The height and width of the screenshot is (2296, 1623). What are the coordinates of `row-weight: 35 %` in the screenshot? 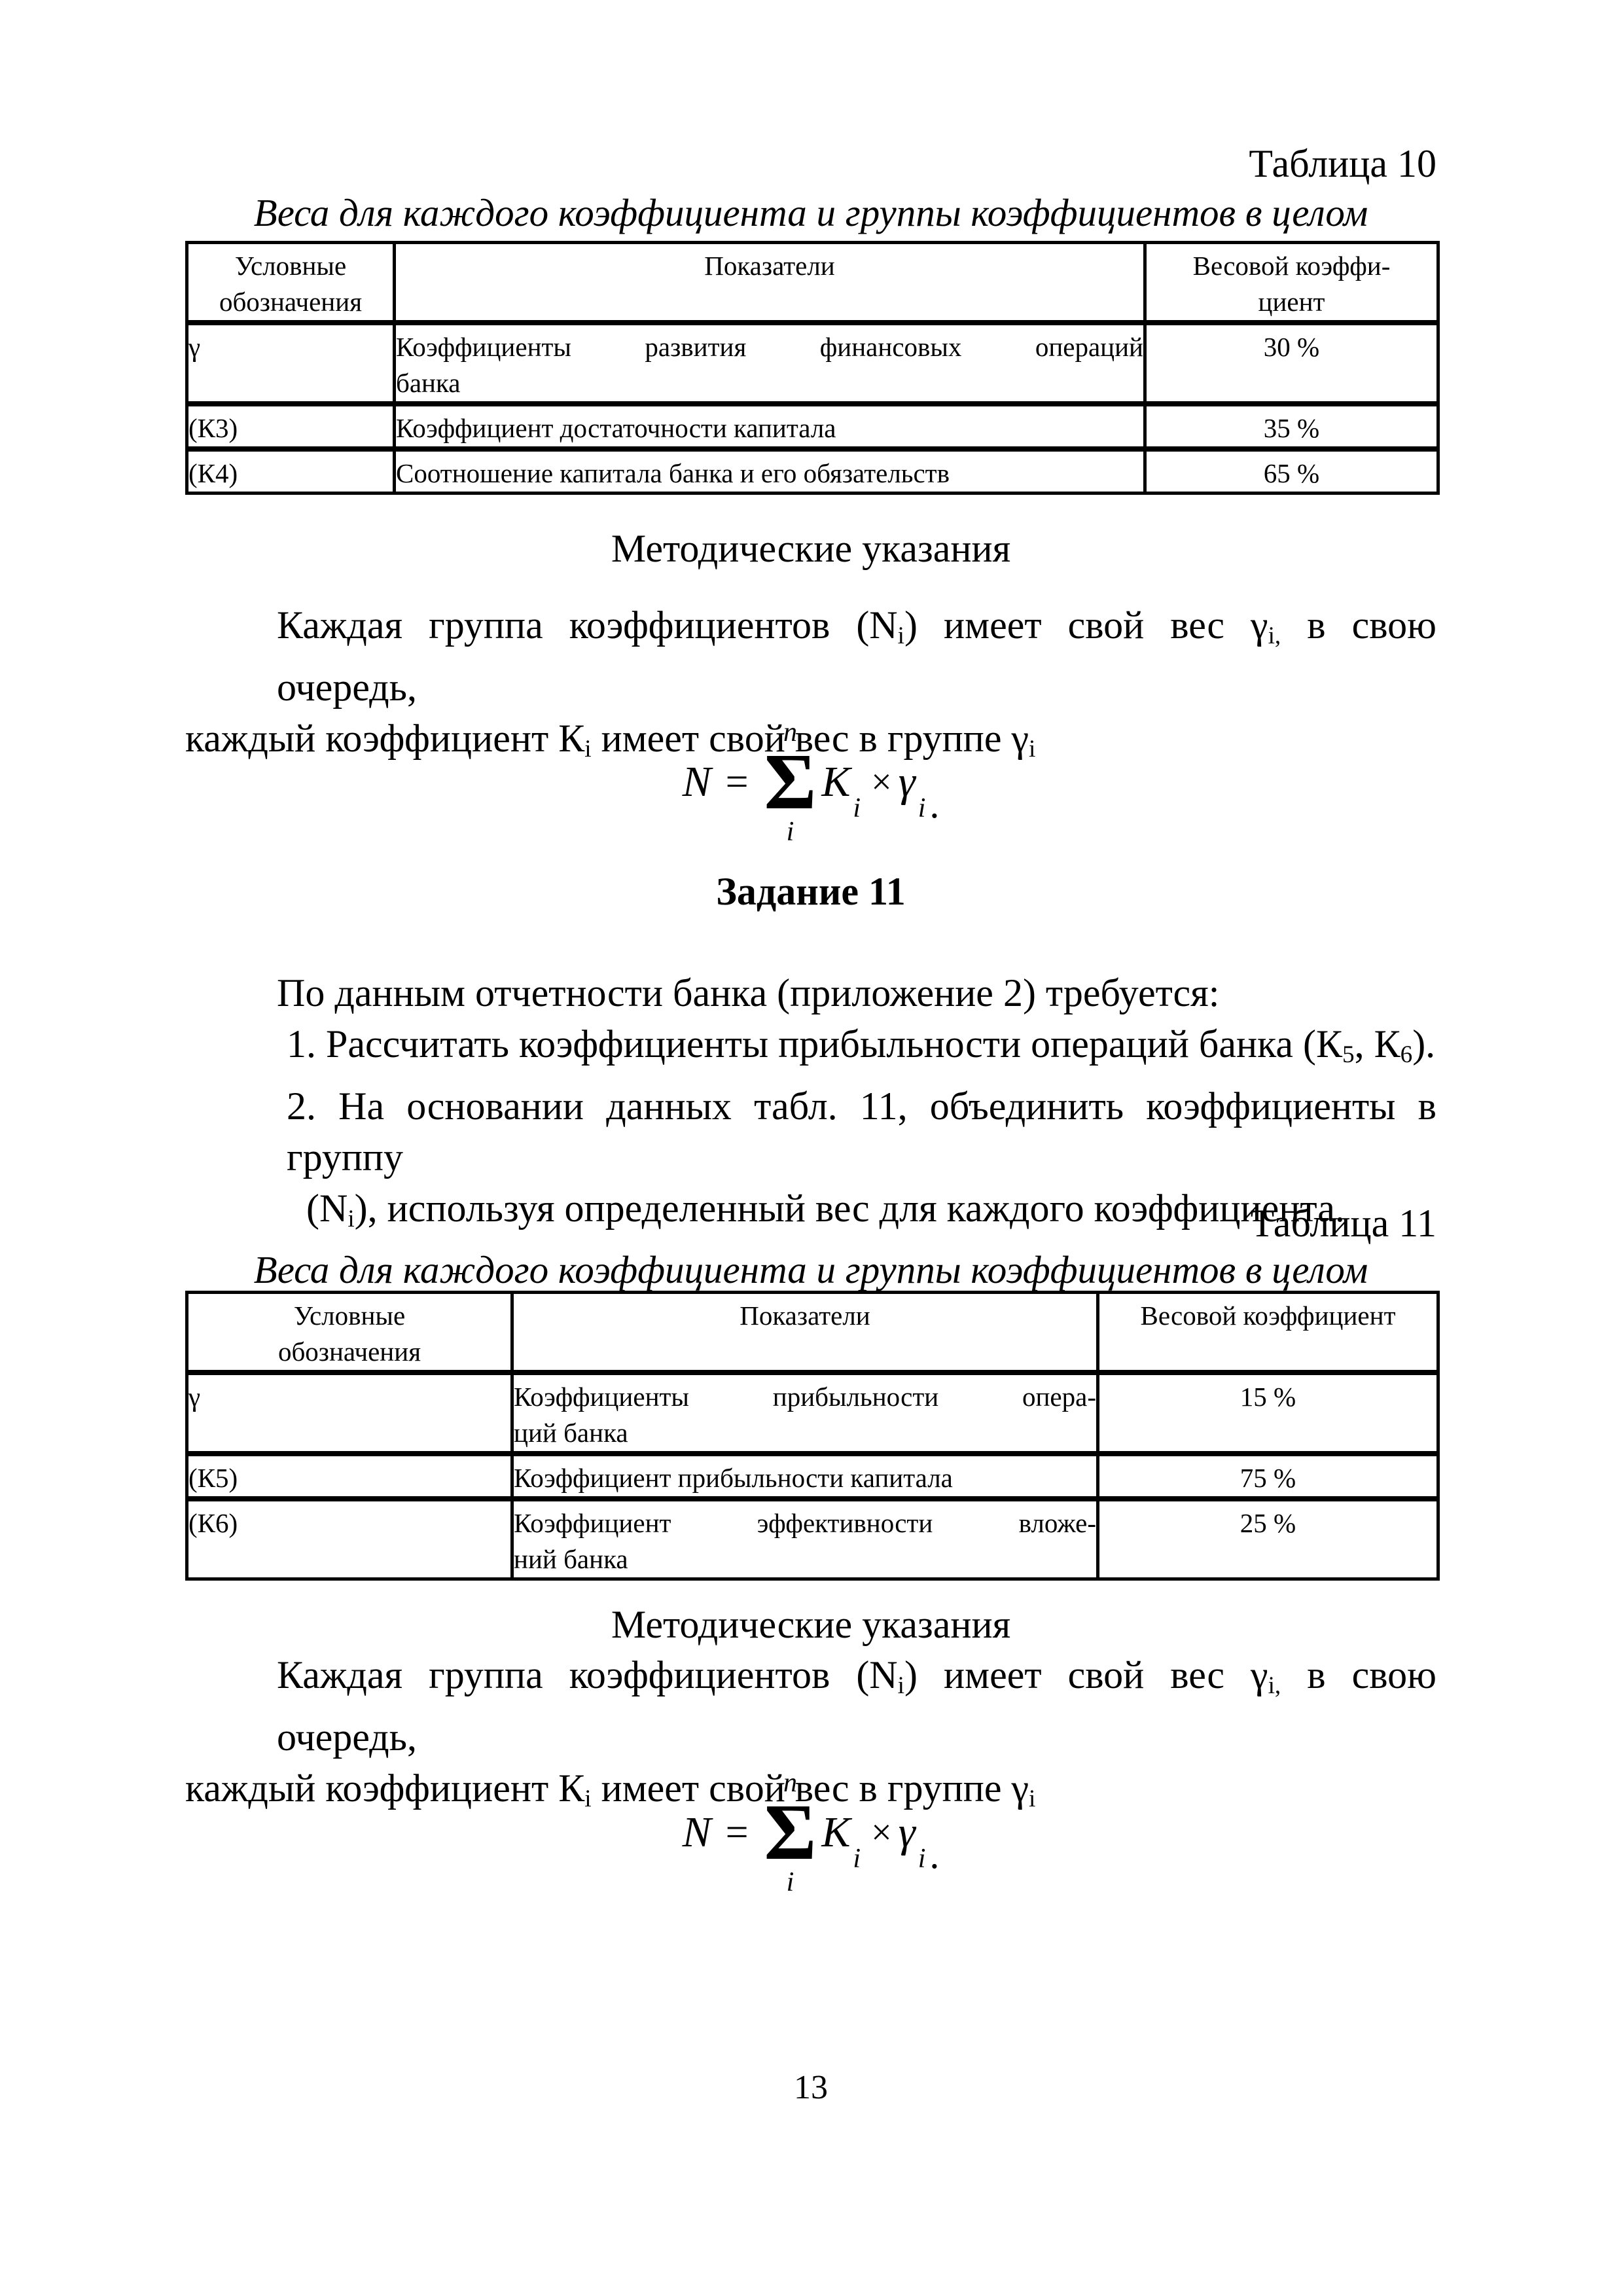 It's located at (1291, 426).